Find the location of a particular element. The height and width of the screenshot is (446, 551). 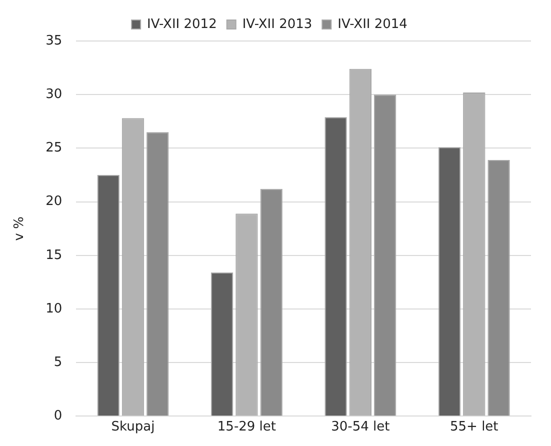

y-tick-label: 35 is located at coordinates (54, 40).